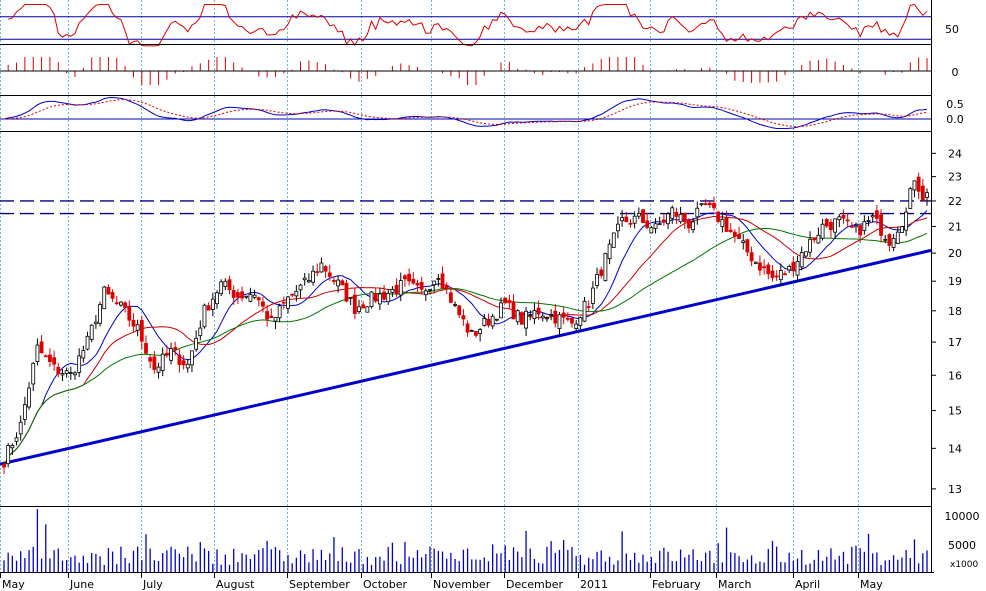 This screenshot has width=986, height=591. Describe the element at coordinates (535, 584) in the screenshot. I see `month-label: December` at that location.